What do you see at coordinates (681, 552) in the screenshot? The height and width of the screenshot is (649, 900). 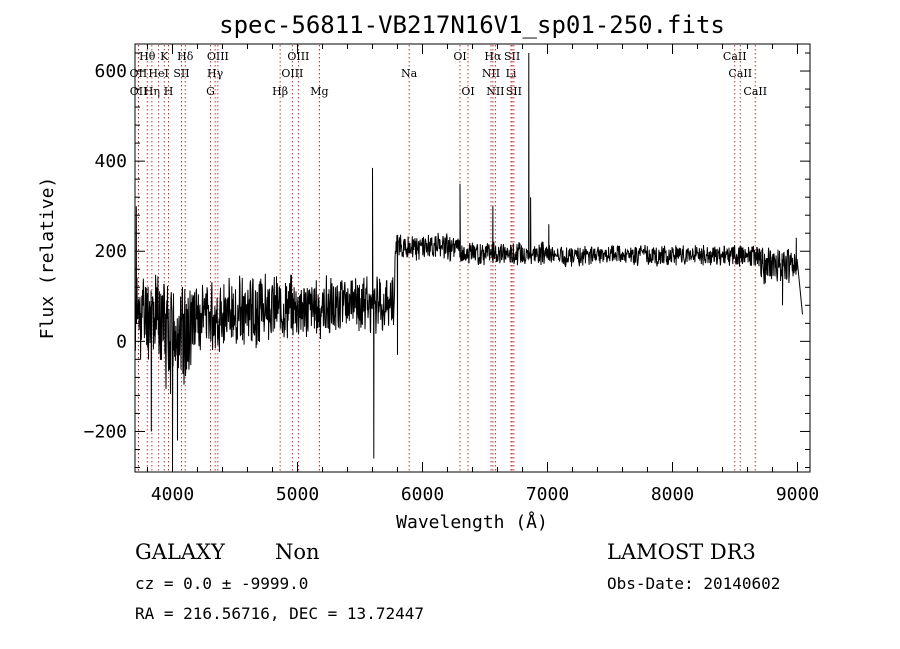 I see `survey-label: LAMOST DR3` at bounding box center [681, 552].